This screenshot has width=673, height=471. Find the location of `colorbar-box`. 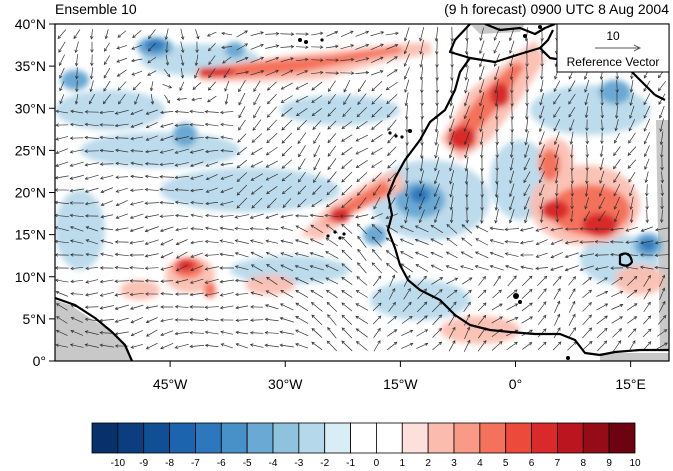

colorbar-box is located at coordinates (260, 438).